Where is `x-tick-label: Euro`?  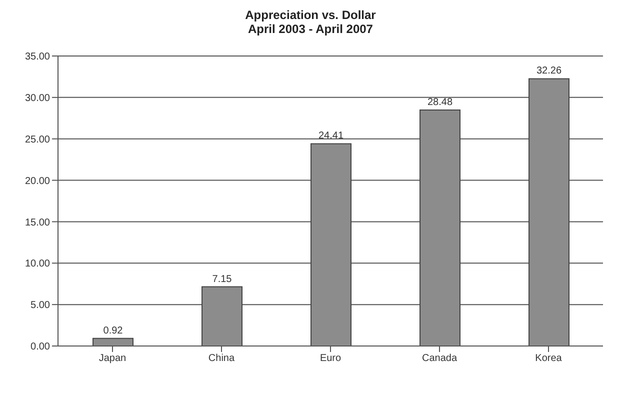
x-tick-label: Euro is located at coordinates (331, 358).